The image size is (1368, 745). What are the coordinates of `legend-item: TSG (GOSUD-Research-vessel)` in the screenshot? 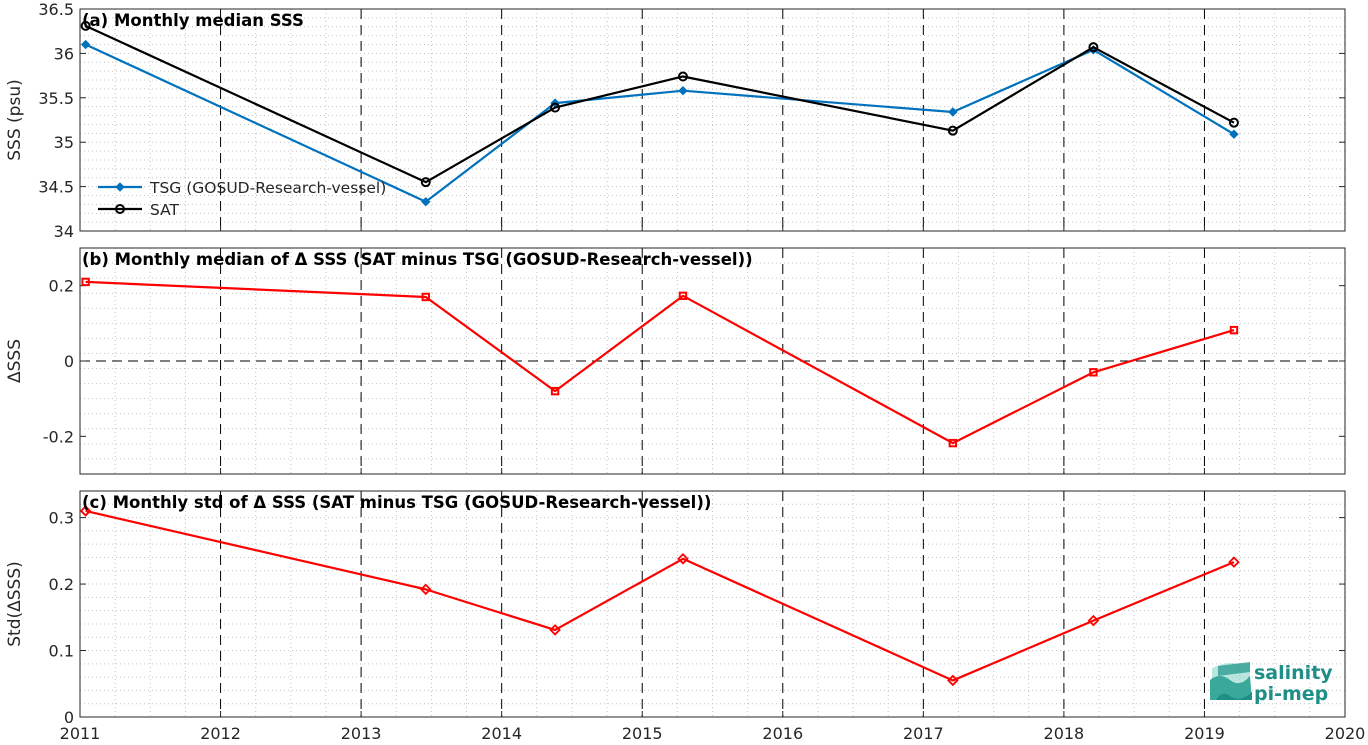 It's located at (242, 188).